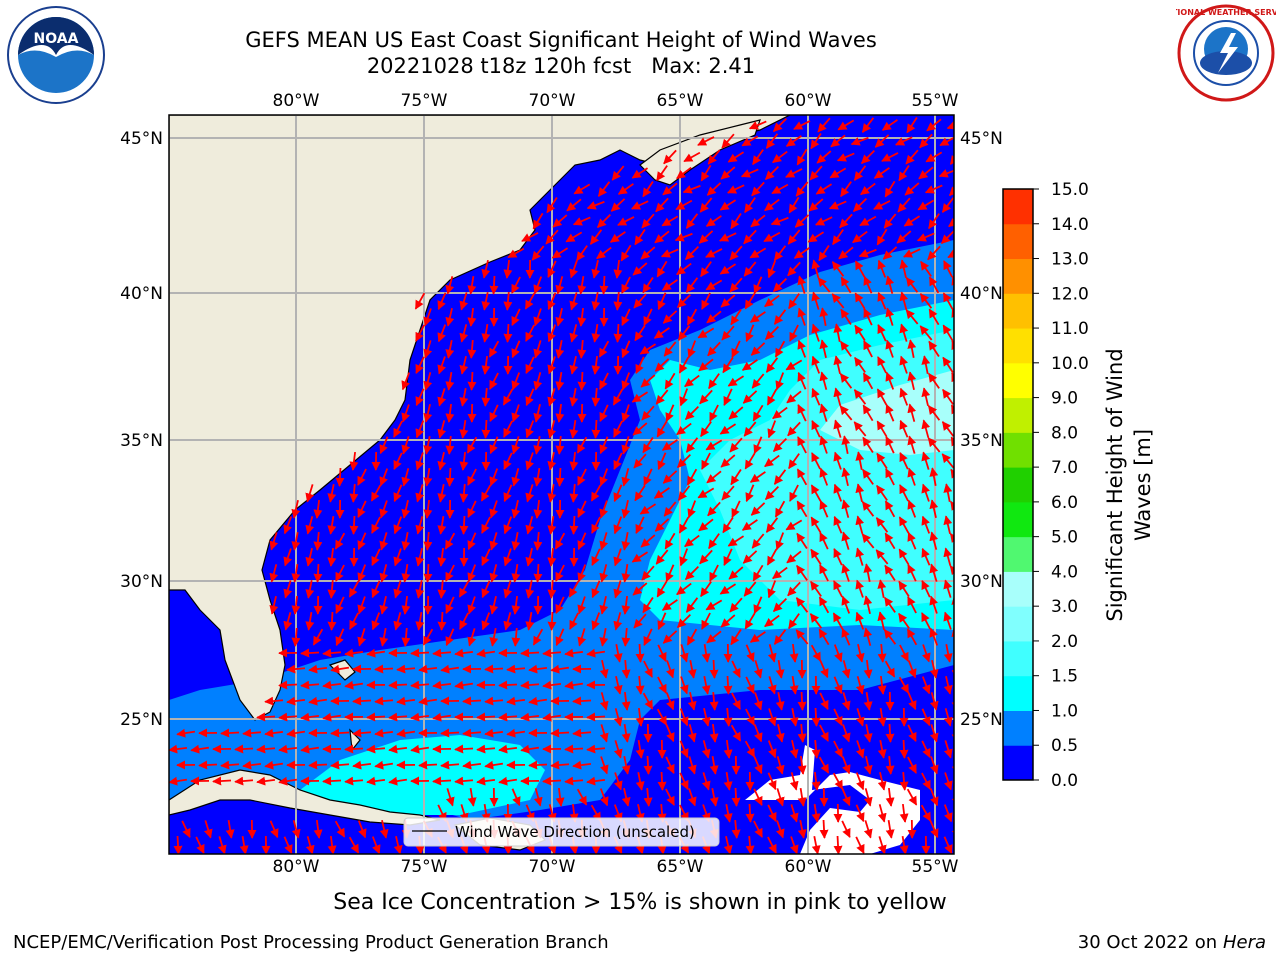 The width and height of the screenshot is (1280, 960). Describe the element at coordinates (808, 101) in the screenshot. I see `lon-label: 60°W` at that location.